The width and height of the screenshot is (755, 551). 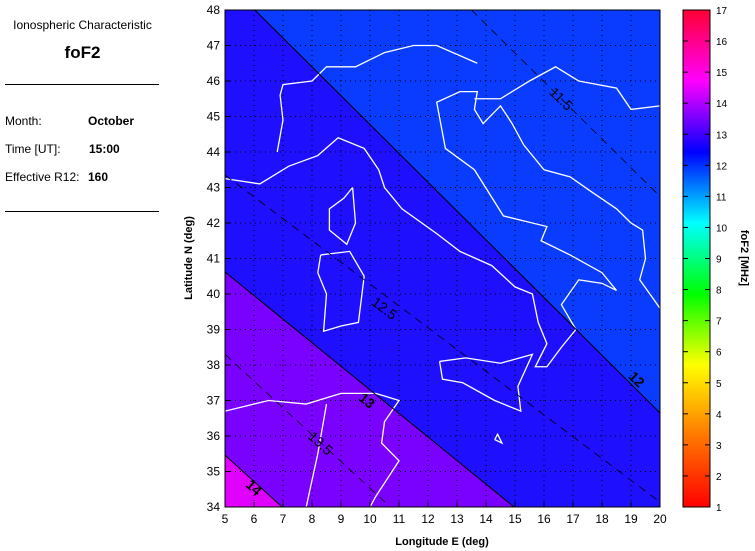 I want to click on contour-11.5, so click(x=565, y=103).